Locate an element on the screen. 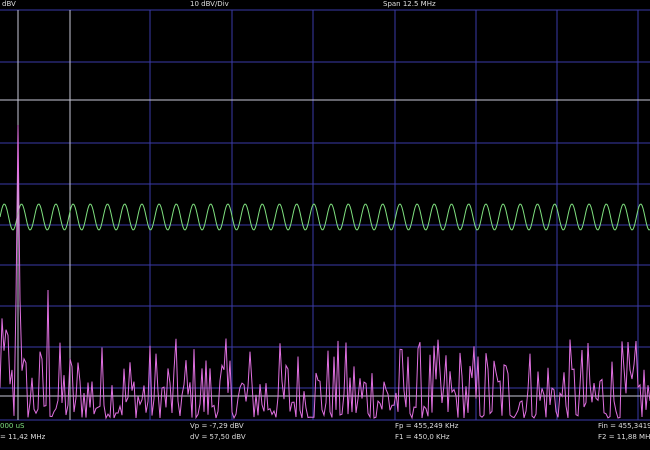  vp: Vp = -7,29 dBV is located at coordinates (217, 426).